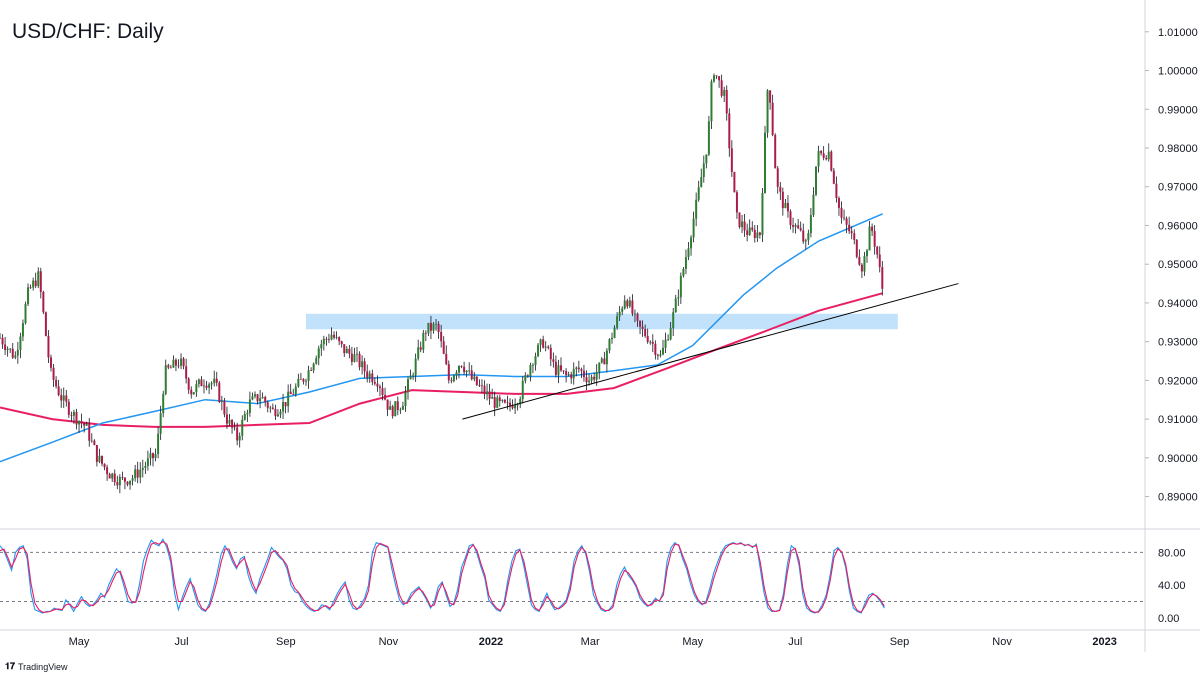 The image size is (1200, 675). What do you see at coordinates (710, 351) in the screenshot?
I see `support-trendline` at bounding box center [710, 351].